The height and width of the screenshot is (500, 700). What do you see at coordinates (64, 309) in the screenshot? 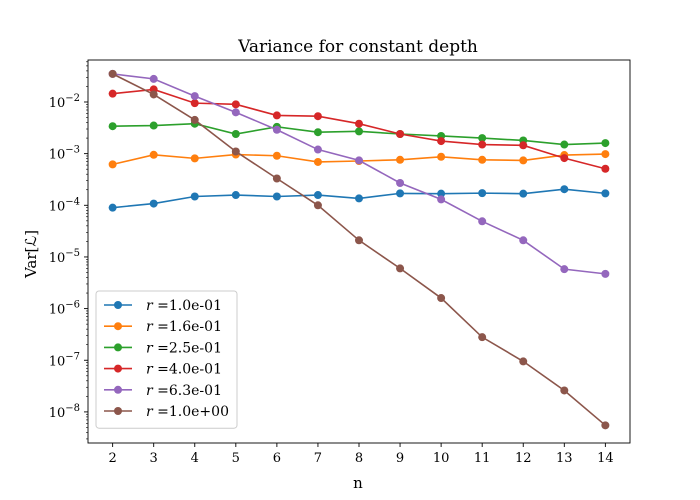
I see `y-tick-label: 10⁻⁶` at bounding box center [64, 309].